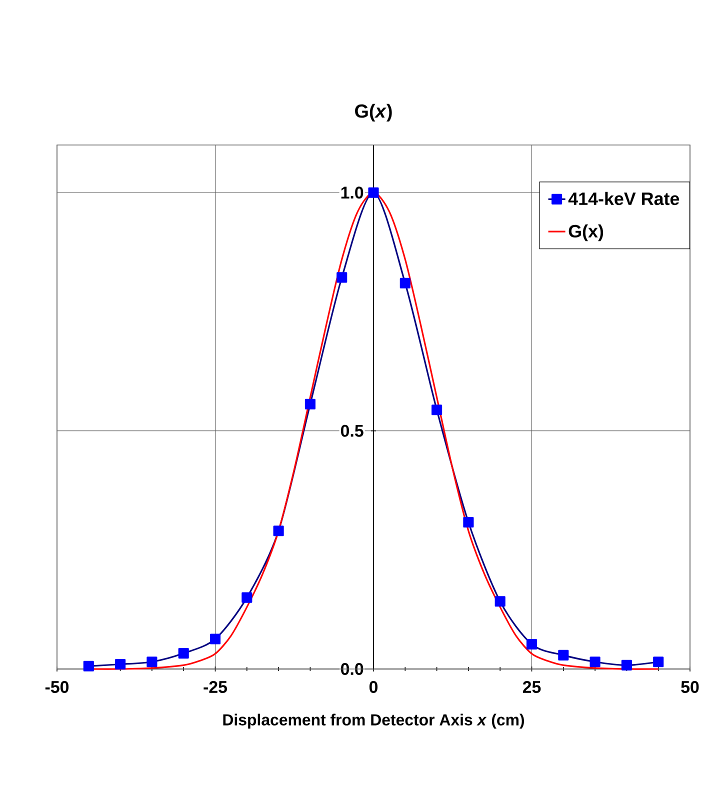  What do you see at coordinates (216, 686) in the screenshot?
I see `x-tick-label: -25` at bounding box center [216, 686].